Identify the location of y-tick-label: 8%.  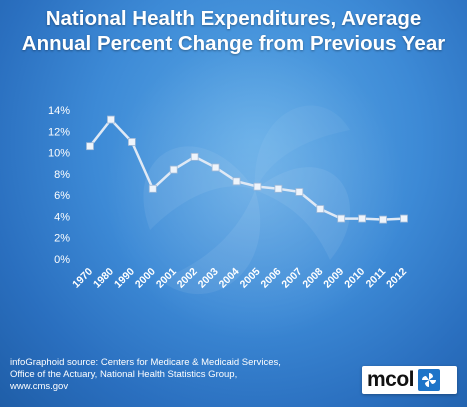
(62, 175).